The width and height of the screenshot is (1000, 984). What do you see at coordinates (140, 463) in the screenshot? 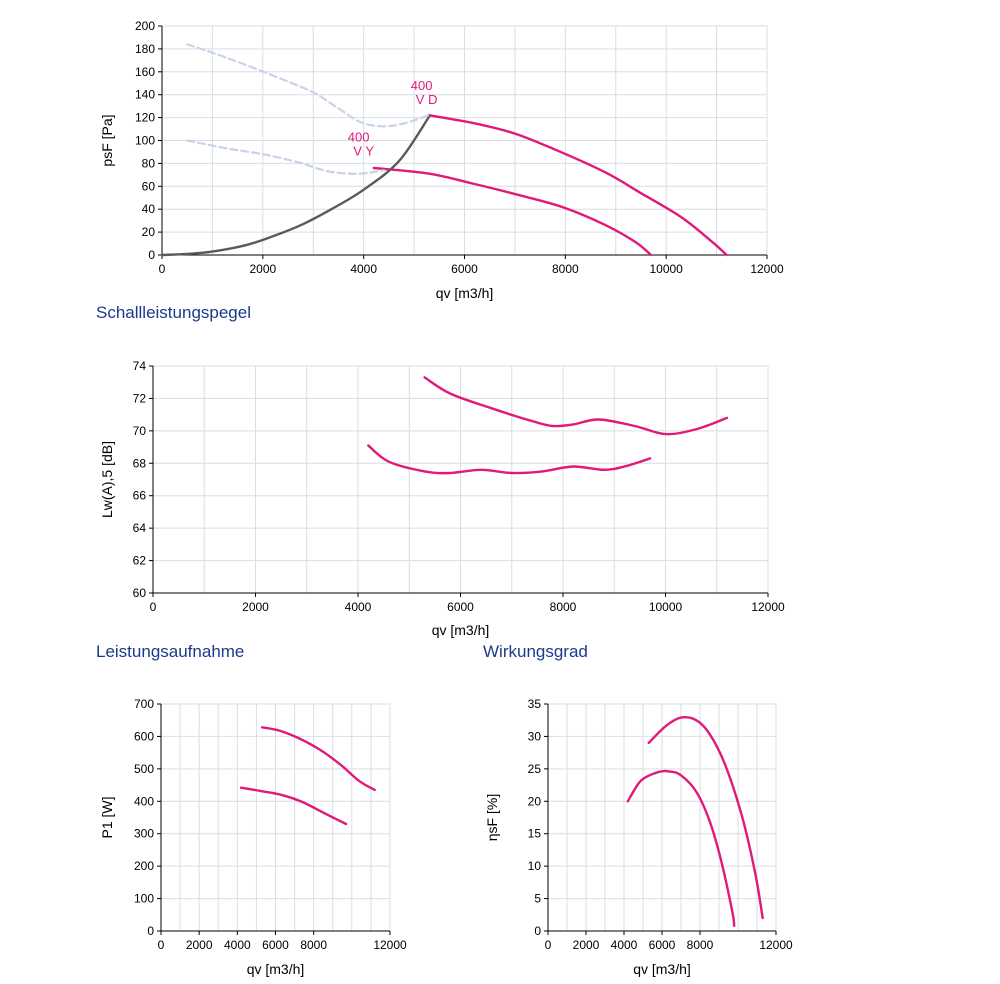
I see `y-tick-label: 68` at bounding box center [140, 463].